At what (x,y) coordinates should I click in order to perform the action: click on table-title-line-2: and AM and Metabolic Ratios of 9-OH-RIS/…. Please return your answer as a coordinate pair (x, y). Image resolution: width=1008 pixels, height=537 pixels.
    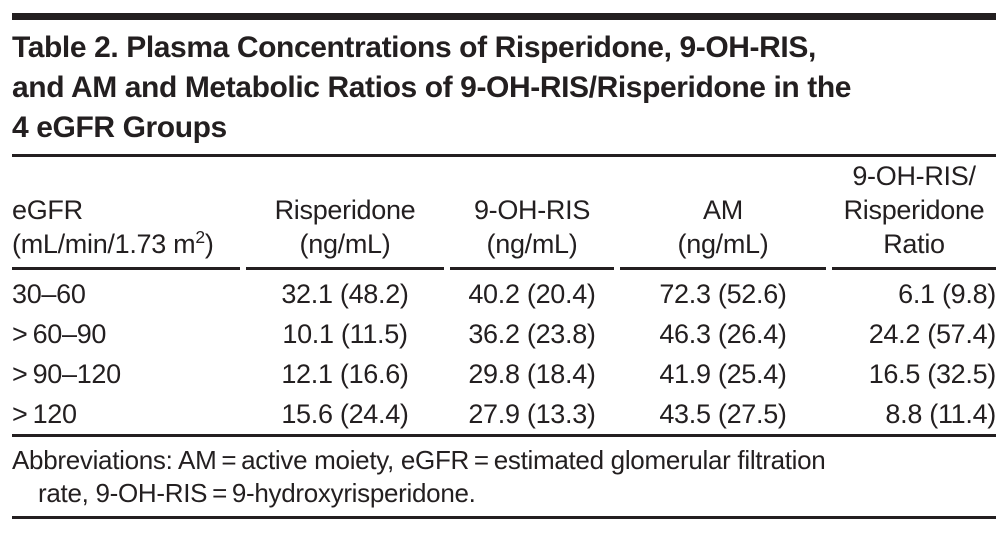
    Looking at the image, I should click on (432, 87).